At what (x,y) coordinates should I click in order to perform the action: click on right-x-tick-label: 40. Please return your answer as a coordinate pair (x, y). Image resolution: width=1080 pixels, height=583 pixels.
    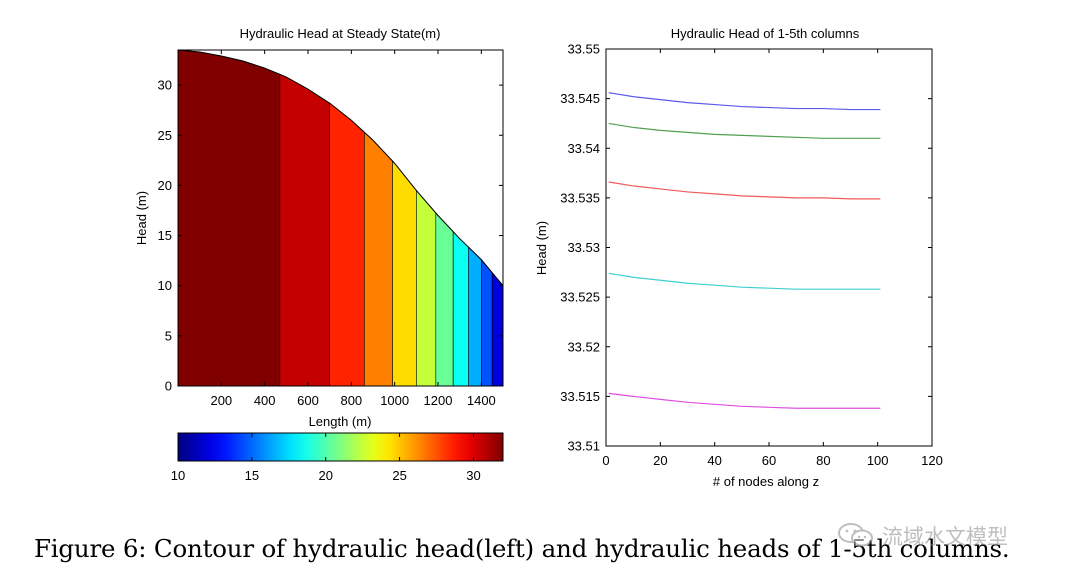
    Looking at the image, I should click on (714, 460).